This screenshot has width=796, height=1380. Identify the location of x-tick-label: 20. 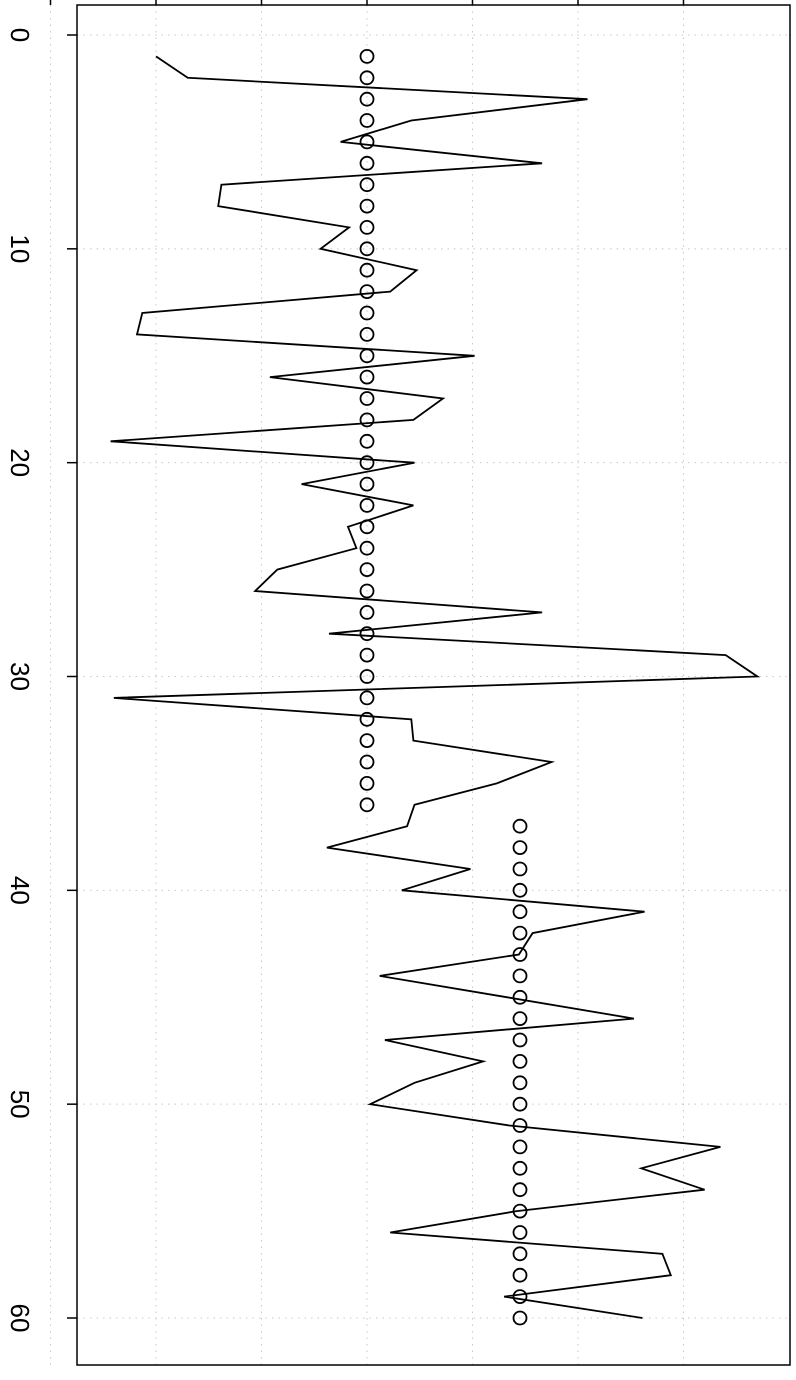
(20, 462).